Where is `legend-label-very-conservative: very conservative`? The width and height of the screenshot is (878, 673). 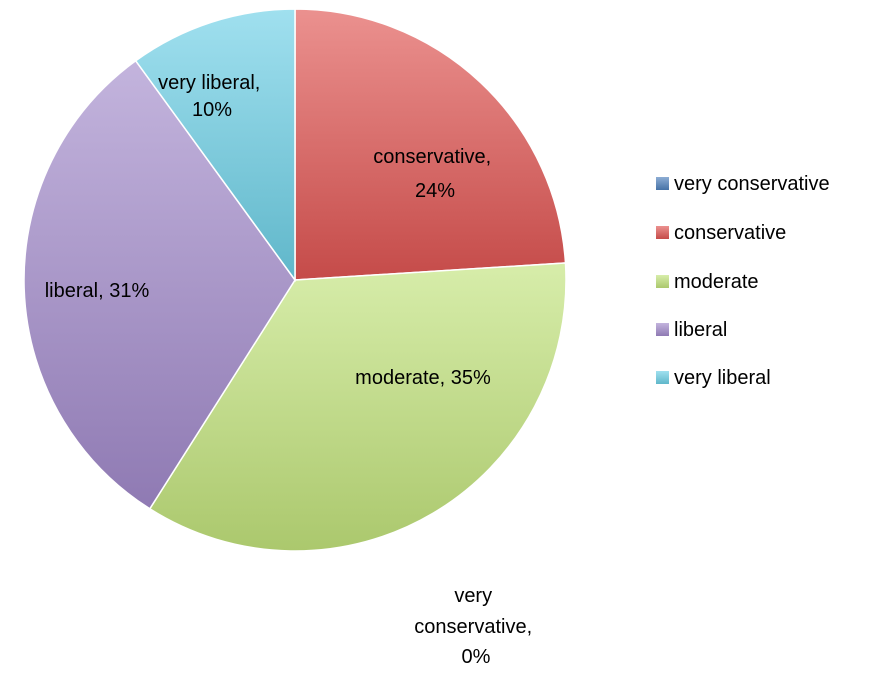 legend-label-very-conservative: very conservative is located at coordinates (752, 184).